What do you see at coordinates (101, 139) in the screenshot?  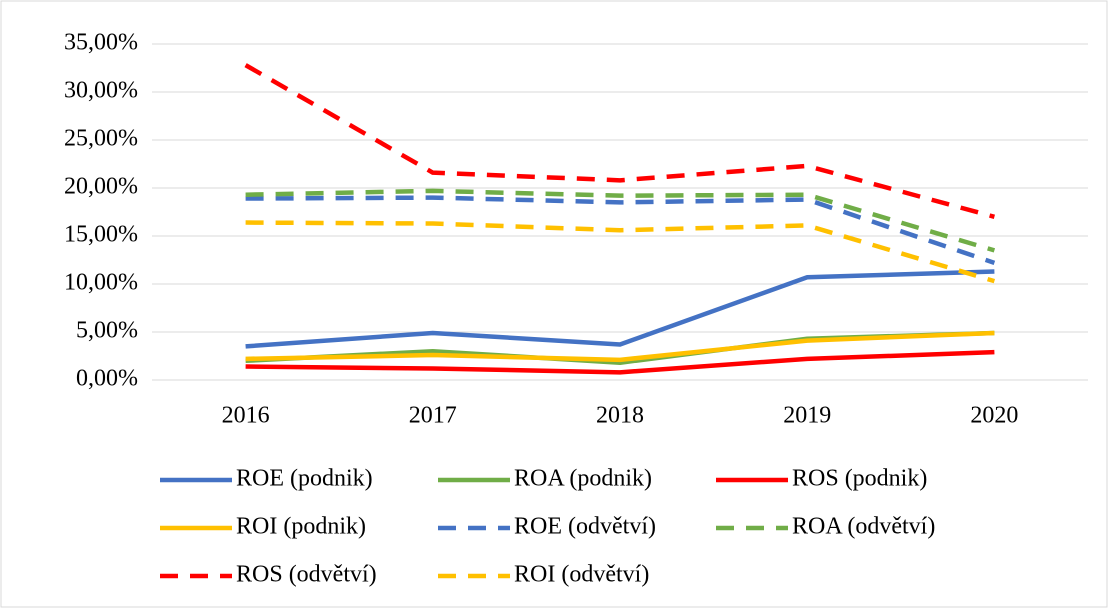 I see `y-tick-label: 25,00%` at bounding box center [101, 139].